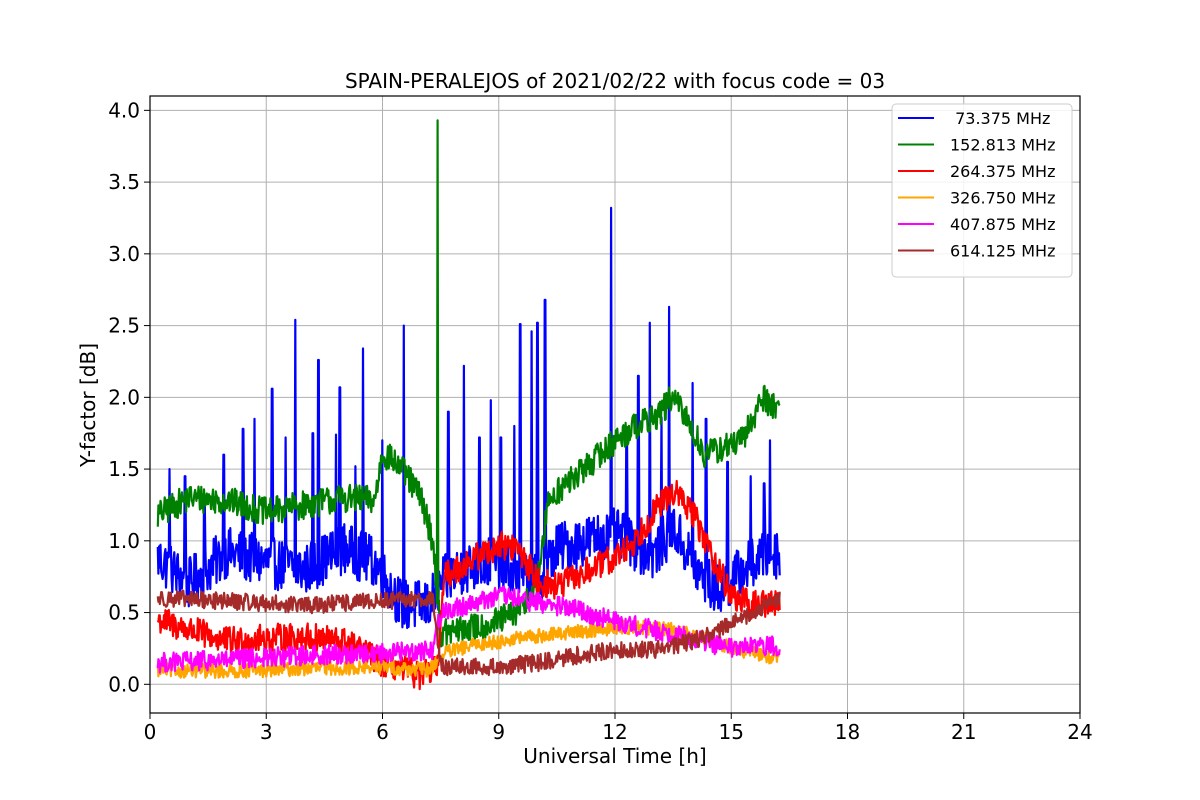  What do you see at coordinates (124, 397) in the screenshot?
I see `y-tick-label: 2.0` at bounding box center [124, 397].